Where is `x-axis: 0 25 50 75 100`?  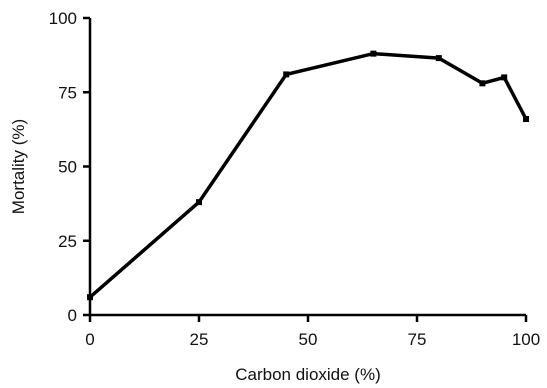
x-axis: 0 25 50 75 100 is located at coordinates (312, 331).